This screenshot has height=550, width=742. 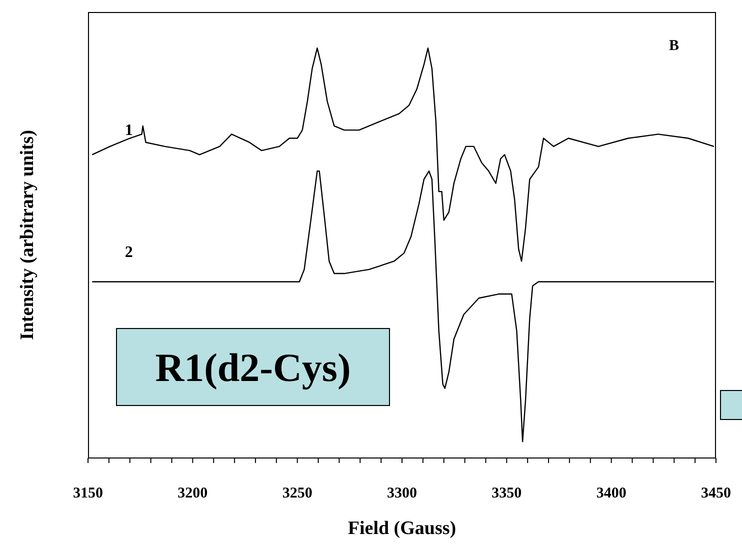 I want to click on x-tick-label: 3350, so click(x=507, y=494).